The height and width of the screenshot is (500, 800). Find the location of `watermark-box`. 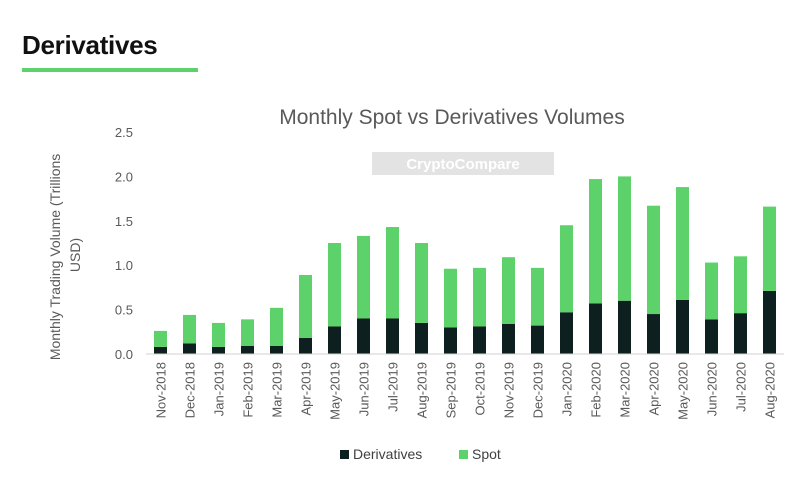

watermark-box is located at coordinates (463, 163).